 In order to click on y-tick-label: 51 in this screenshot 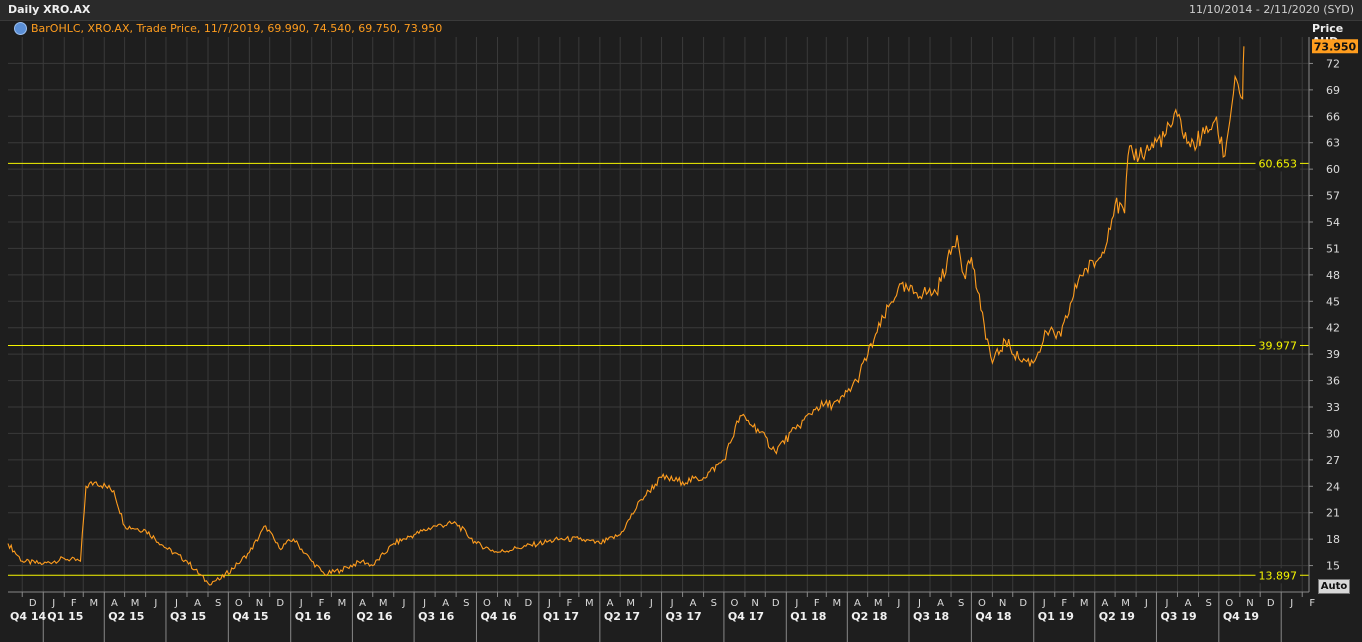, I will do `click(1333, 248)`.